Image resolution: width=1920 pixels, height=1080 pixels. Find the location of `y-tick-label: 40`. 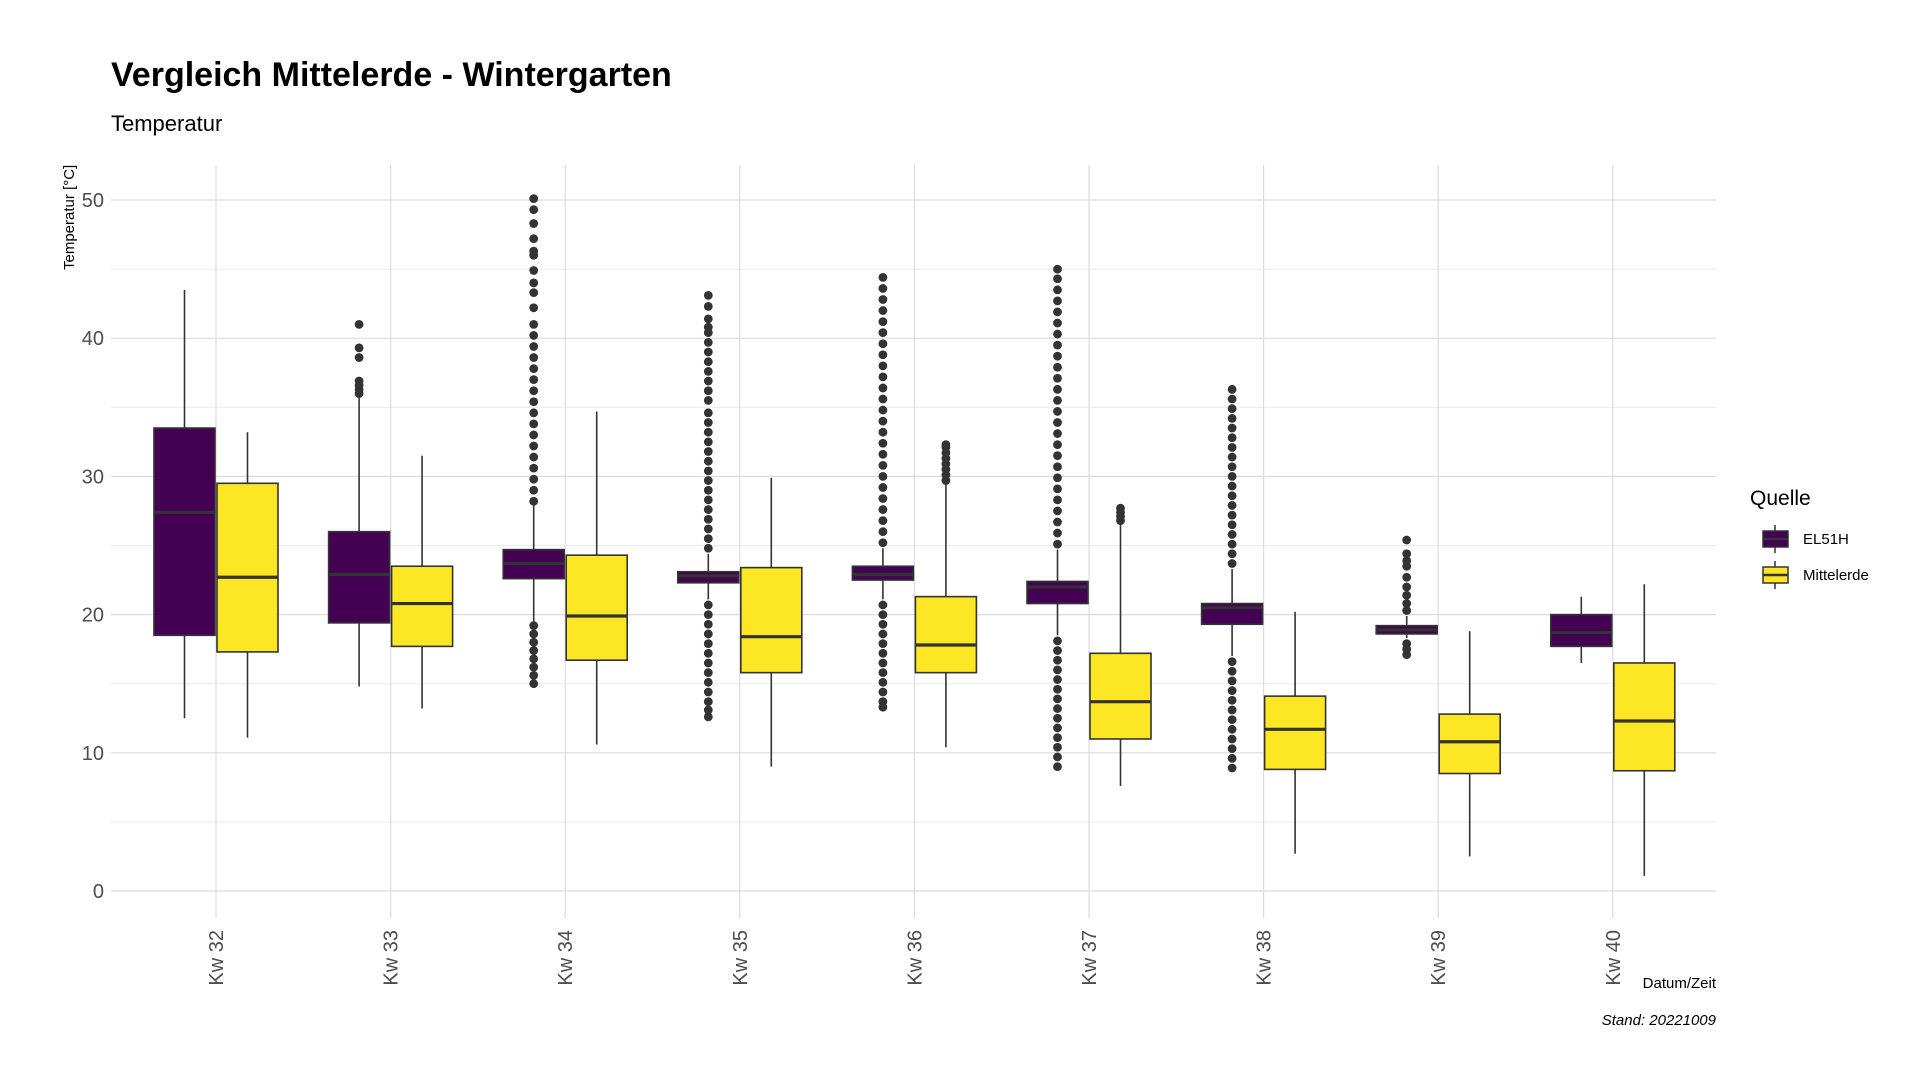

y-tick-label: 40 is located at coordinates (93, 339).